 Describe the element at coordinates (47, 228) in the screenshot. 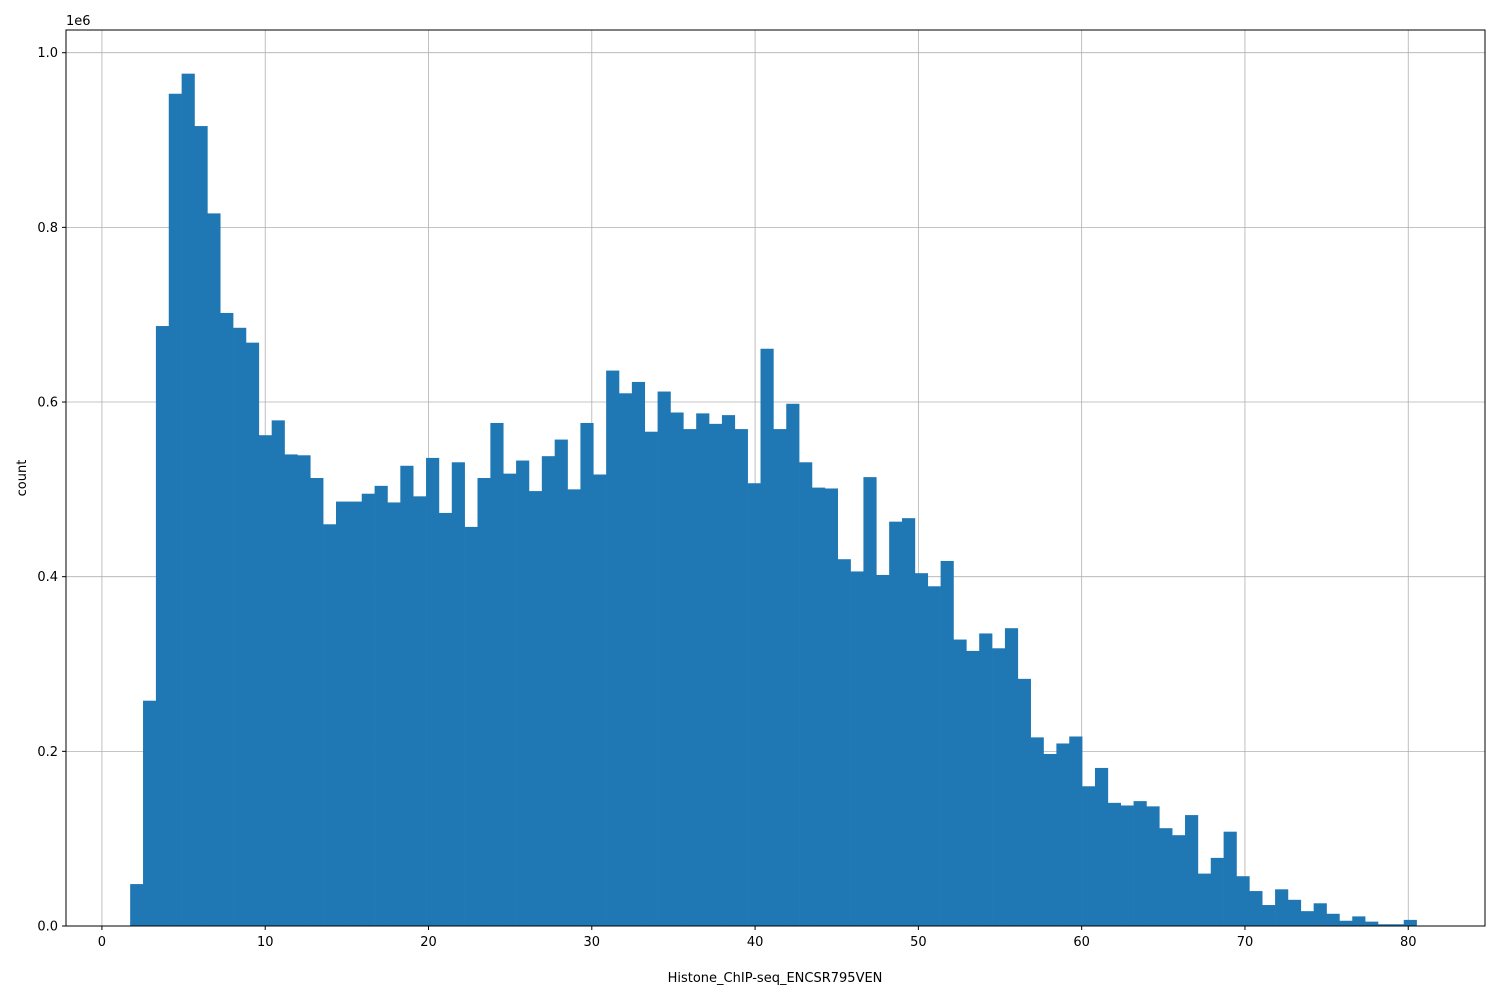

I see `y-tick-label: 0.8` at that location.